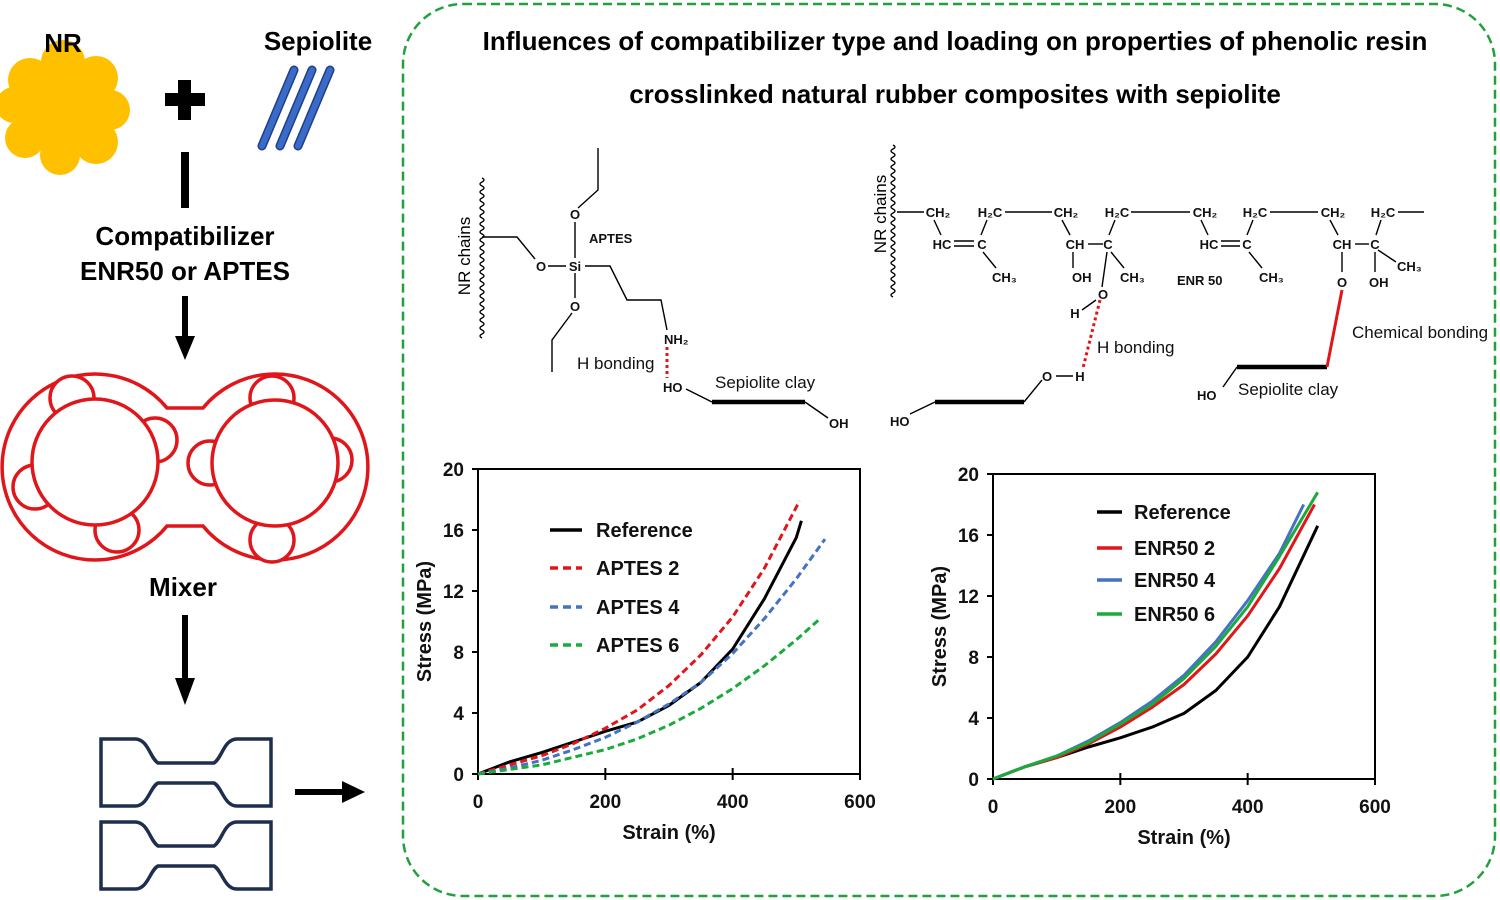 The width and height of the screenshot is (1500, 900). What do you see at coordinates (1047, 376) in the screenshot?
I see `clay-o: O` at bounding box center [1047, 376].